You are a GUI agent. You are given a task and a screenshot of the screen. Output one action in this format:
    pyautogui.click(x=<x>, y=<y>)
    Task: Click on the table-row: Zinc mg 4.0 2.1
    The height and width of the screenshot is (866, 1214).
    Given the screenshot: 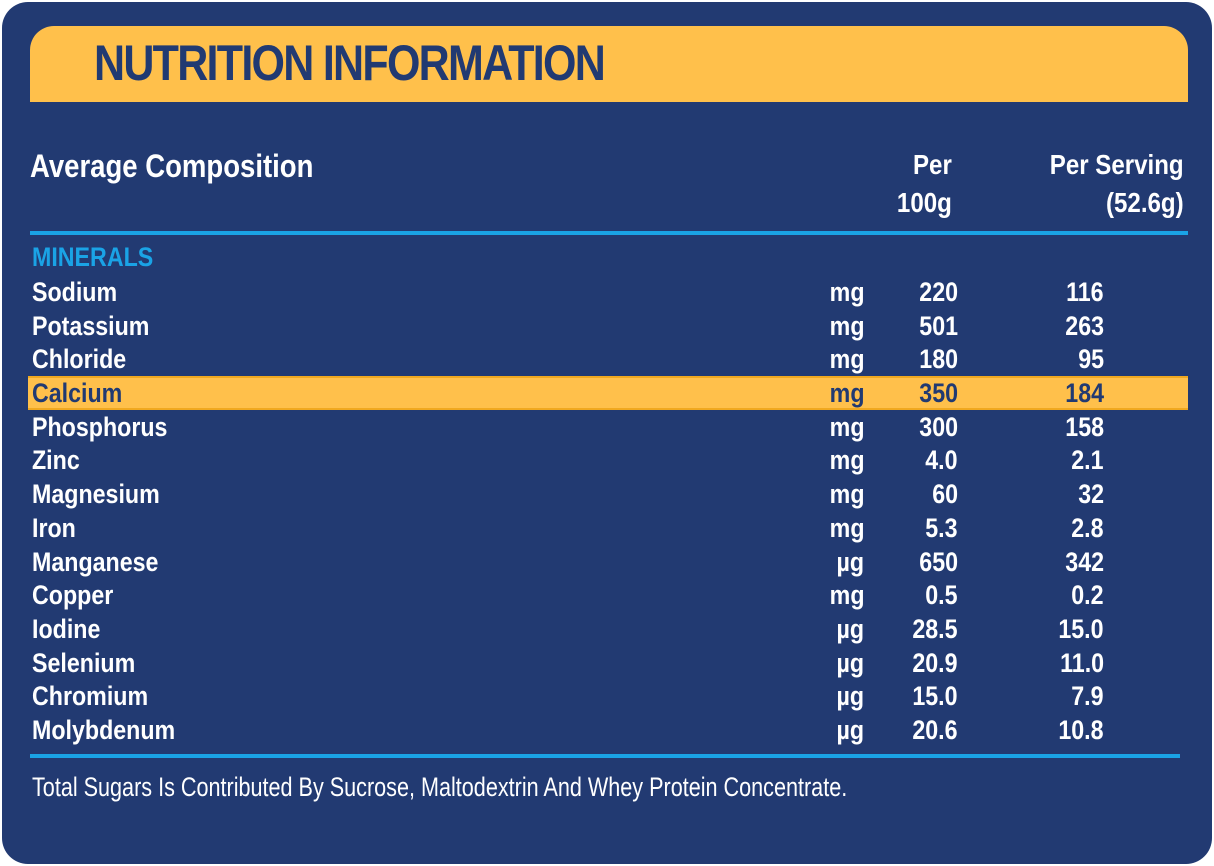 What is the action you would take?
    pyautogui.click(x=608, y=460)
    